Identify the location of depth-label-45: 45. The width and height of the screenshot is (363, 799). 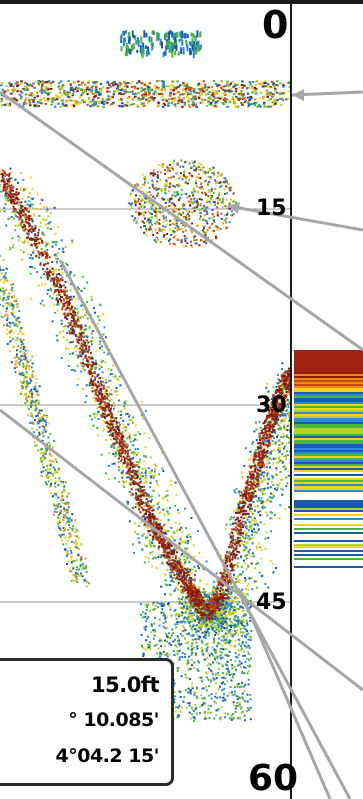
(271, 602).